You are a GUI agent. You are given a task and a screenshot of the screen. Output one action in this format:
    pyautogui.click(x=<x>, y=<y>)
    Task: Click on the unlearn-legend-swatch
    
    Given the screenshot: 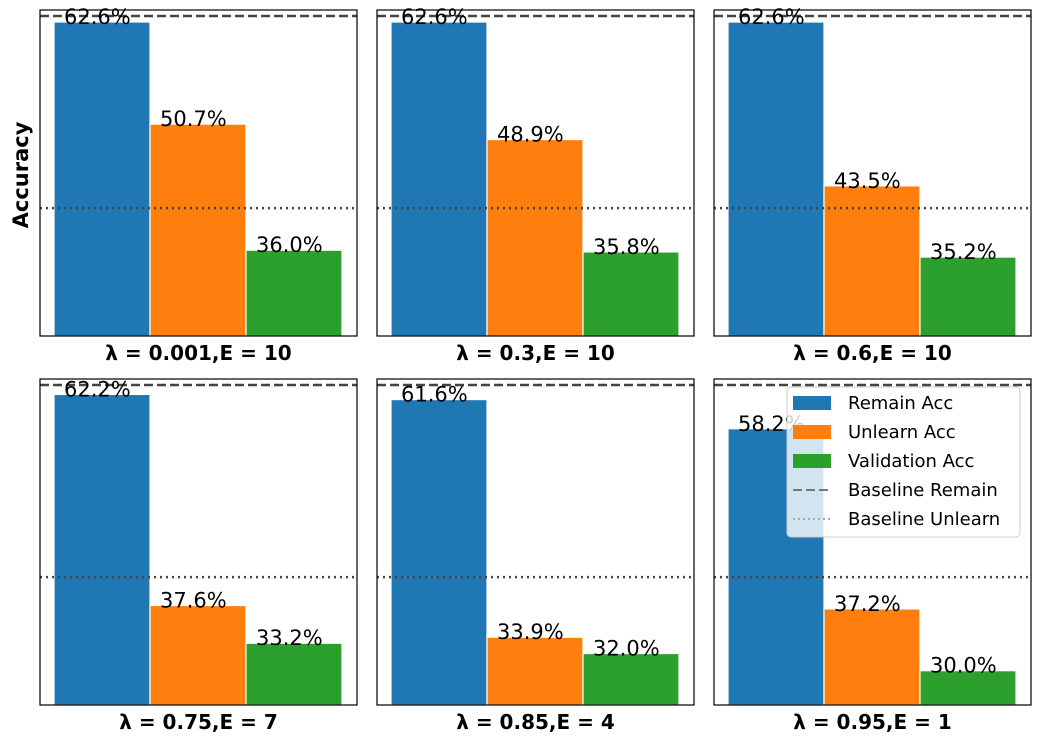 What is the action you would take?
    pyautogui.click(x=812, y=432)
    